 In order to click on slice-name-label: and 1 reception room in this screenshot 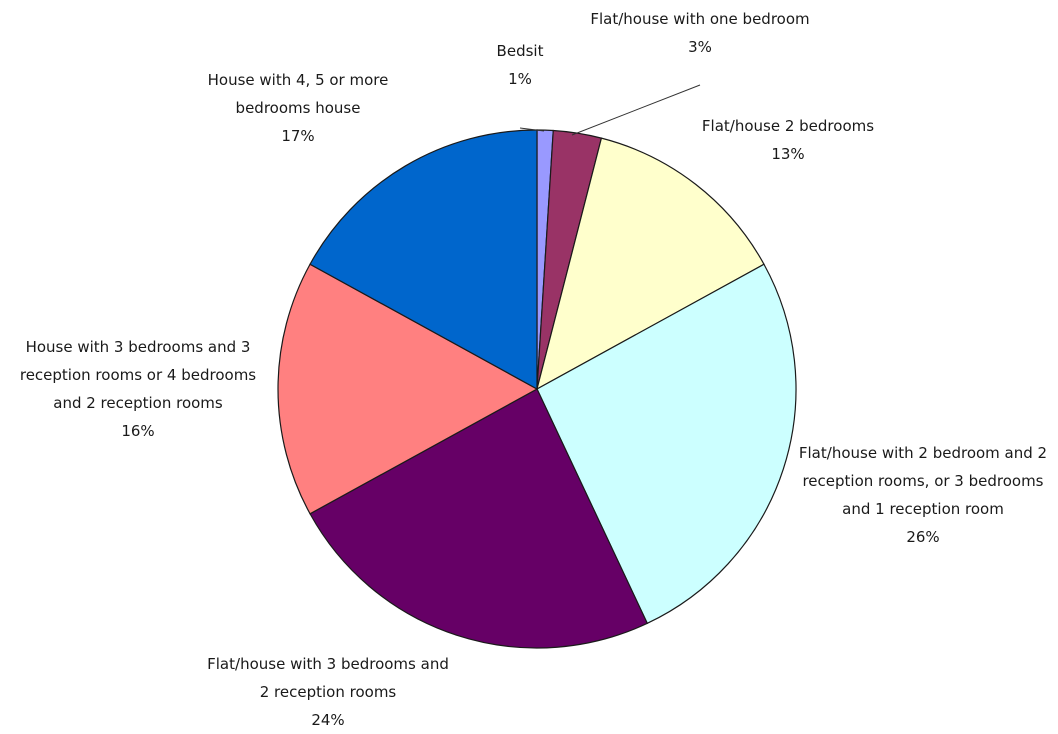, I will do `click(923, 509)`.